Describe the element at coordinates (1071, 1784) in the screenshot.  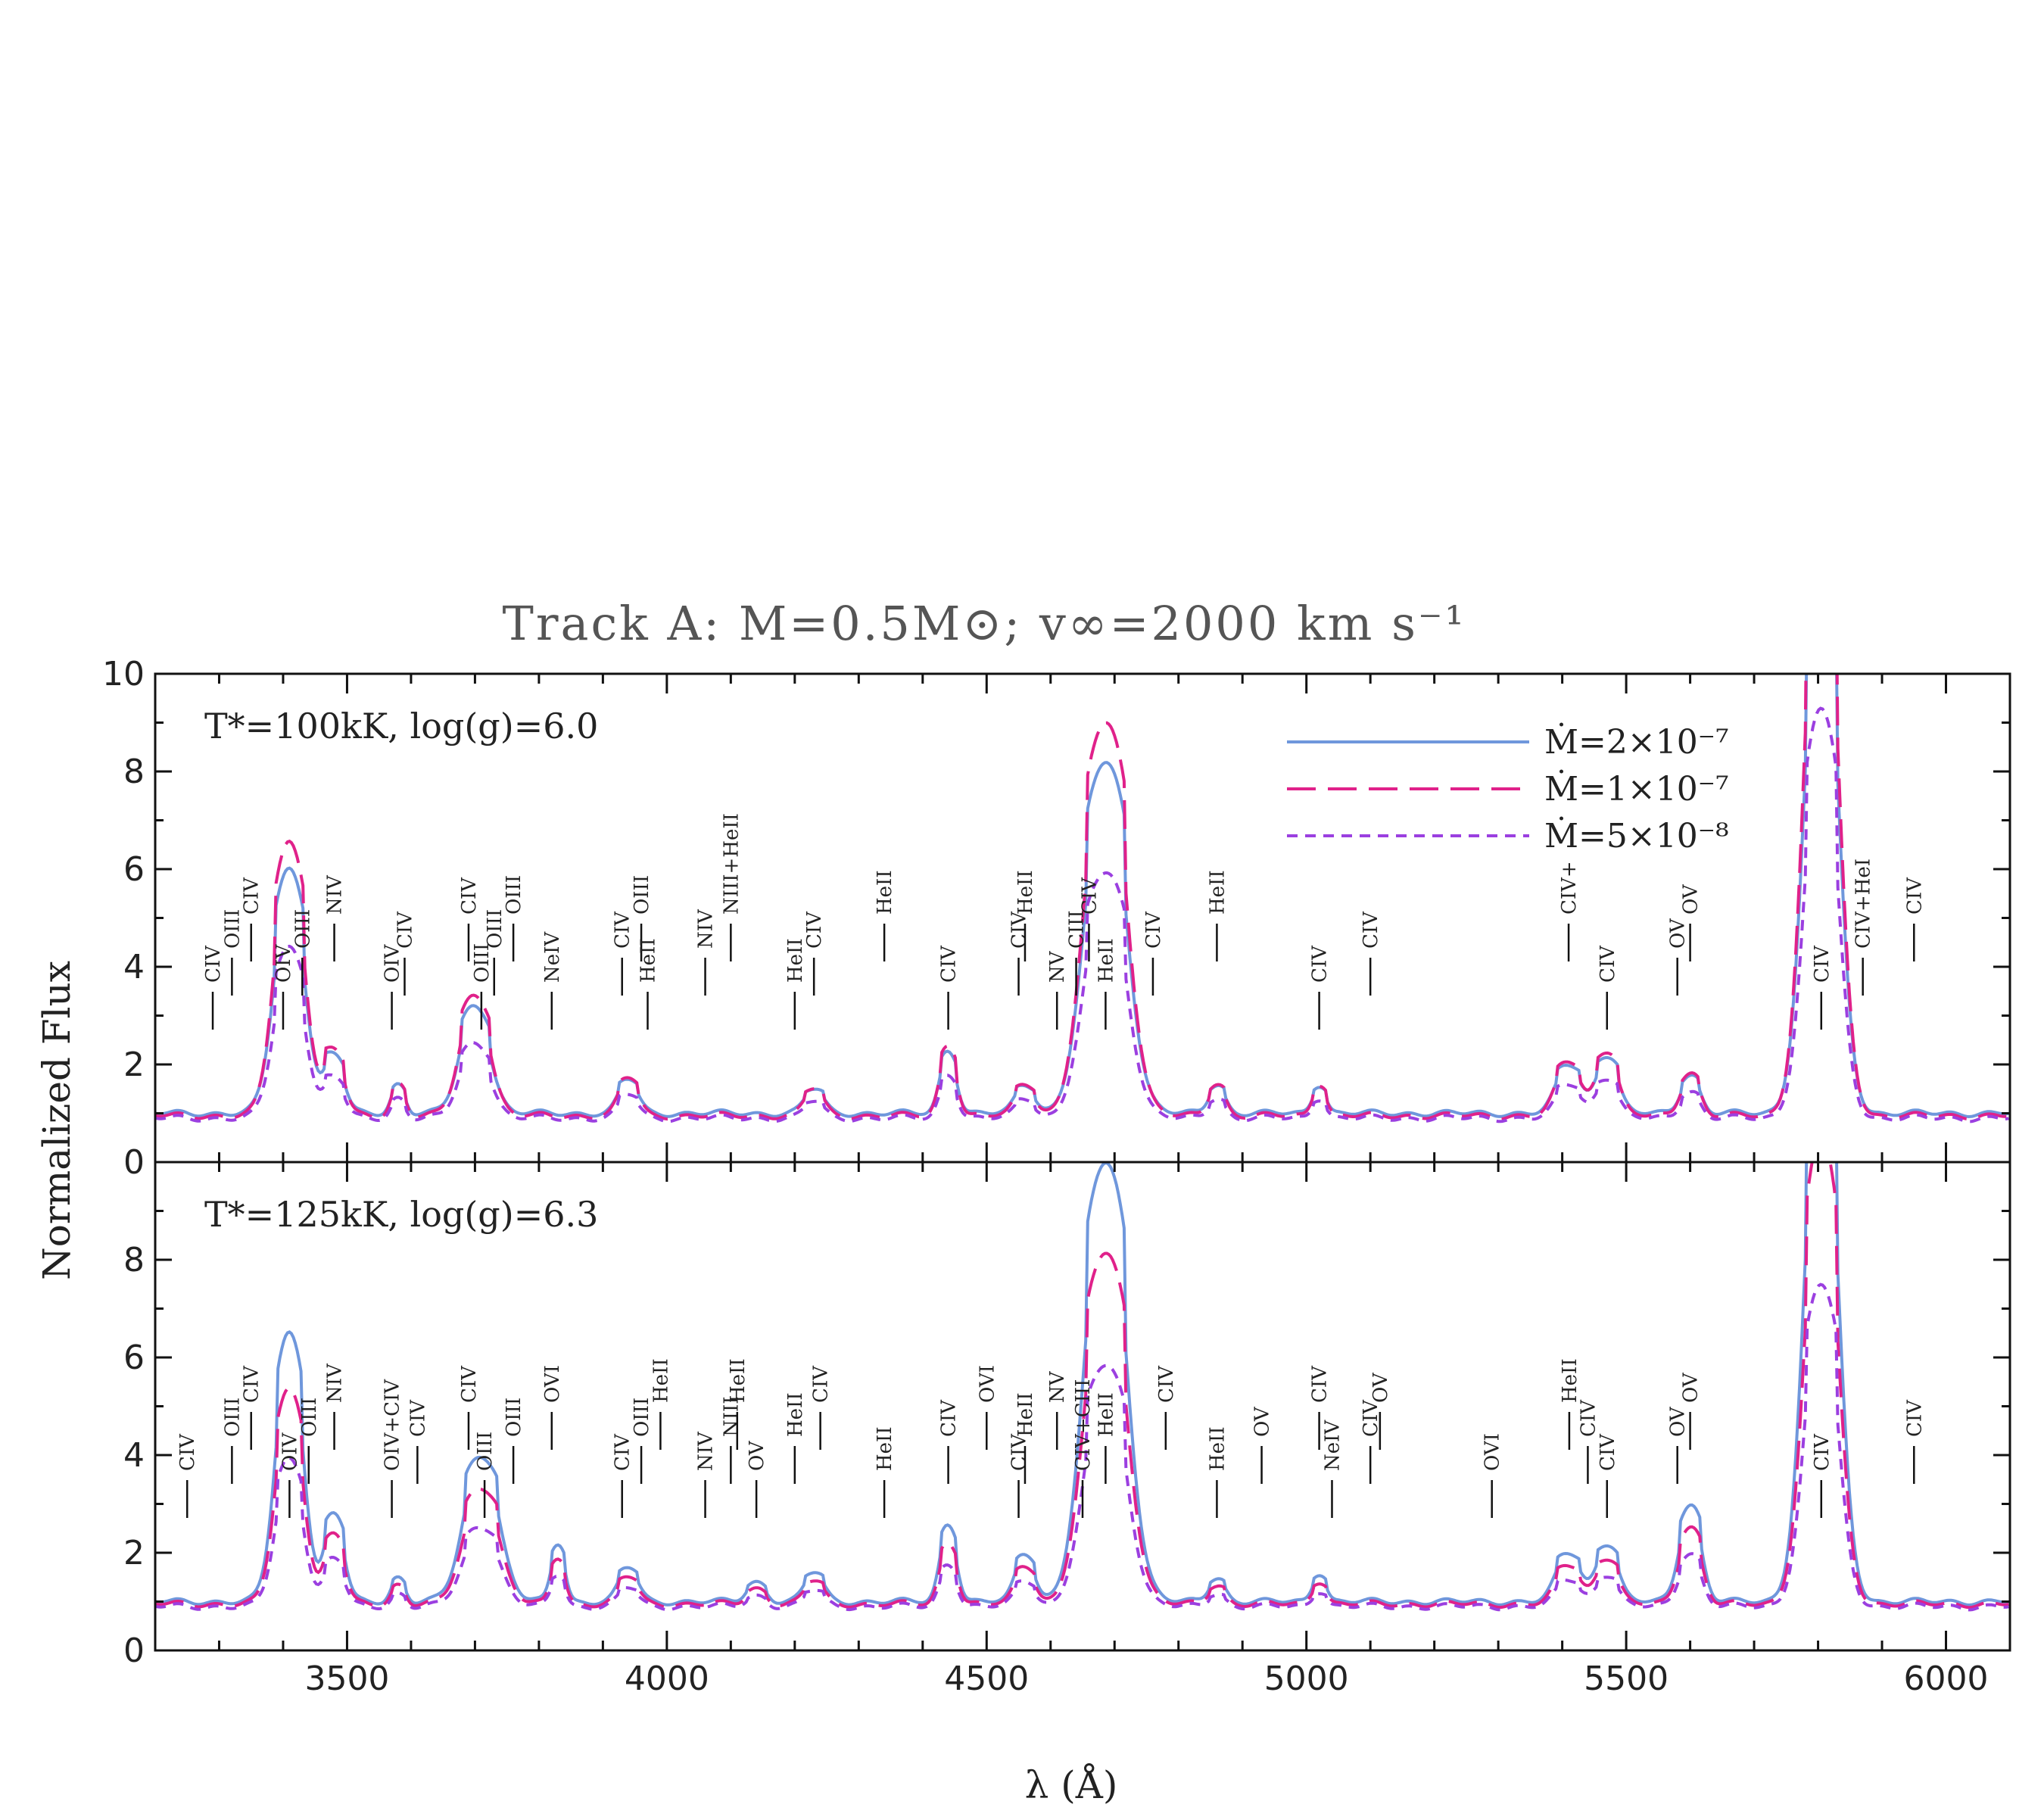
I see `x-axis-label: λ (Å)` at that location.